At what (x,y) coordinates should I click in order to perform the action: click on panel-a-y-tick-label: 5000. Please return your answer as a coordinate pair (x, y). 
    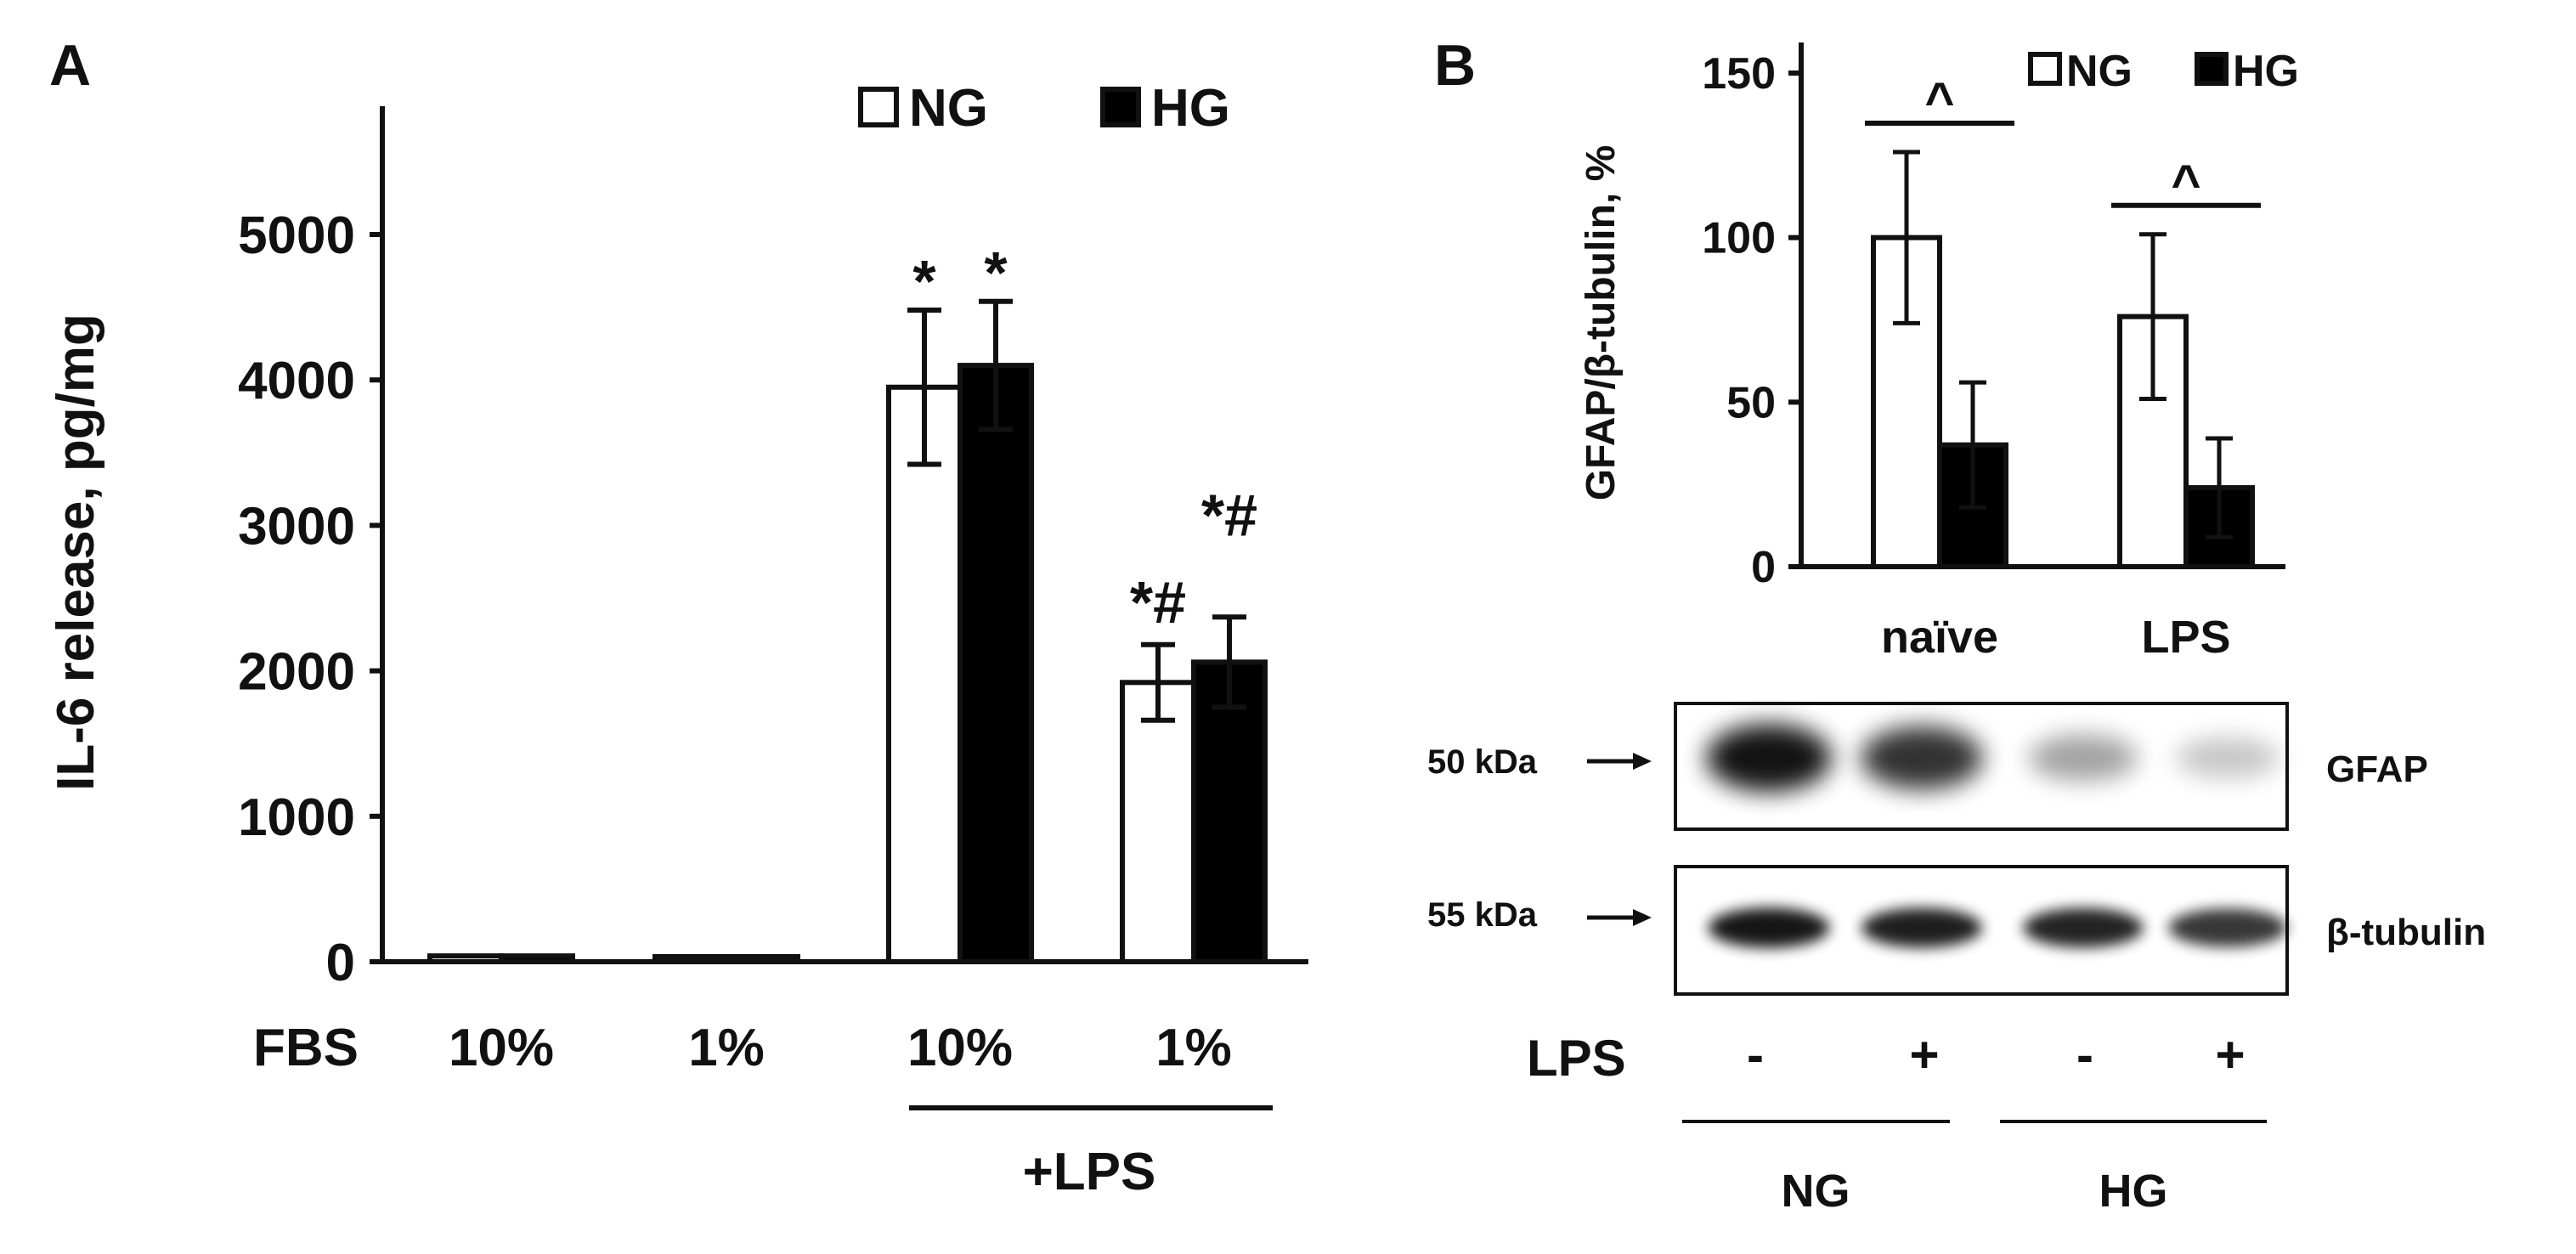
    Looking at the image, I should click on (296, 235).